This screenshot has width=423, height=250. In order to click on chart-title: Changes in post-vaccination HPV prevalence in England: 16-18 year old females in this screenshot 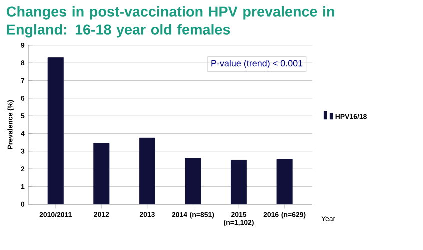, I will do `click(170, 22)`.